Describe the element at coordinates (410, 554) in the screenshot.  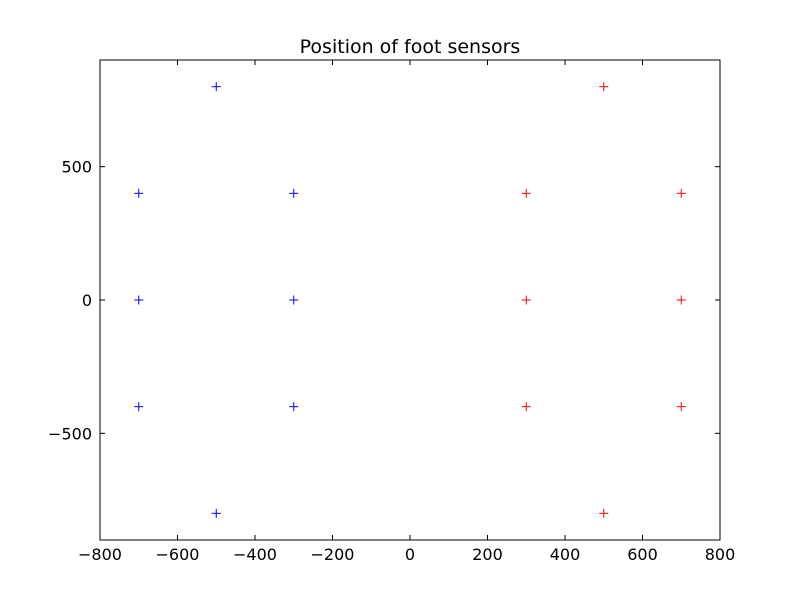
I see `x-tick-label: 0` at that location.